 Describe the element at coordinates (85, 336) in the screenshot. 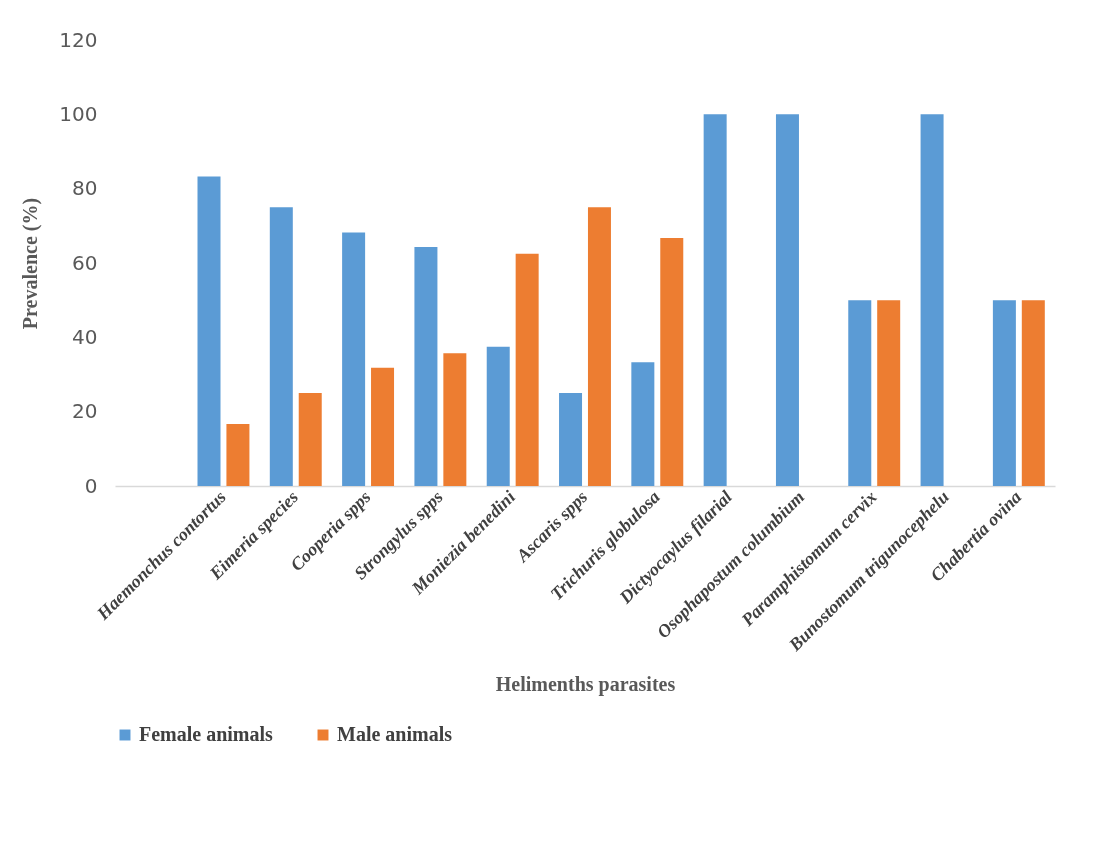

I see `y-tick-label: 40` at that location.